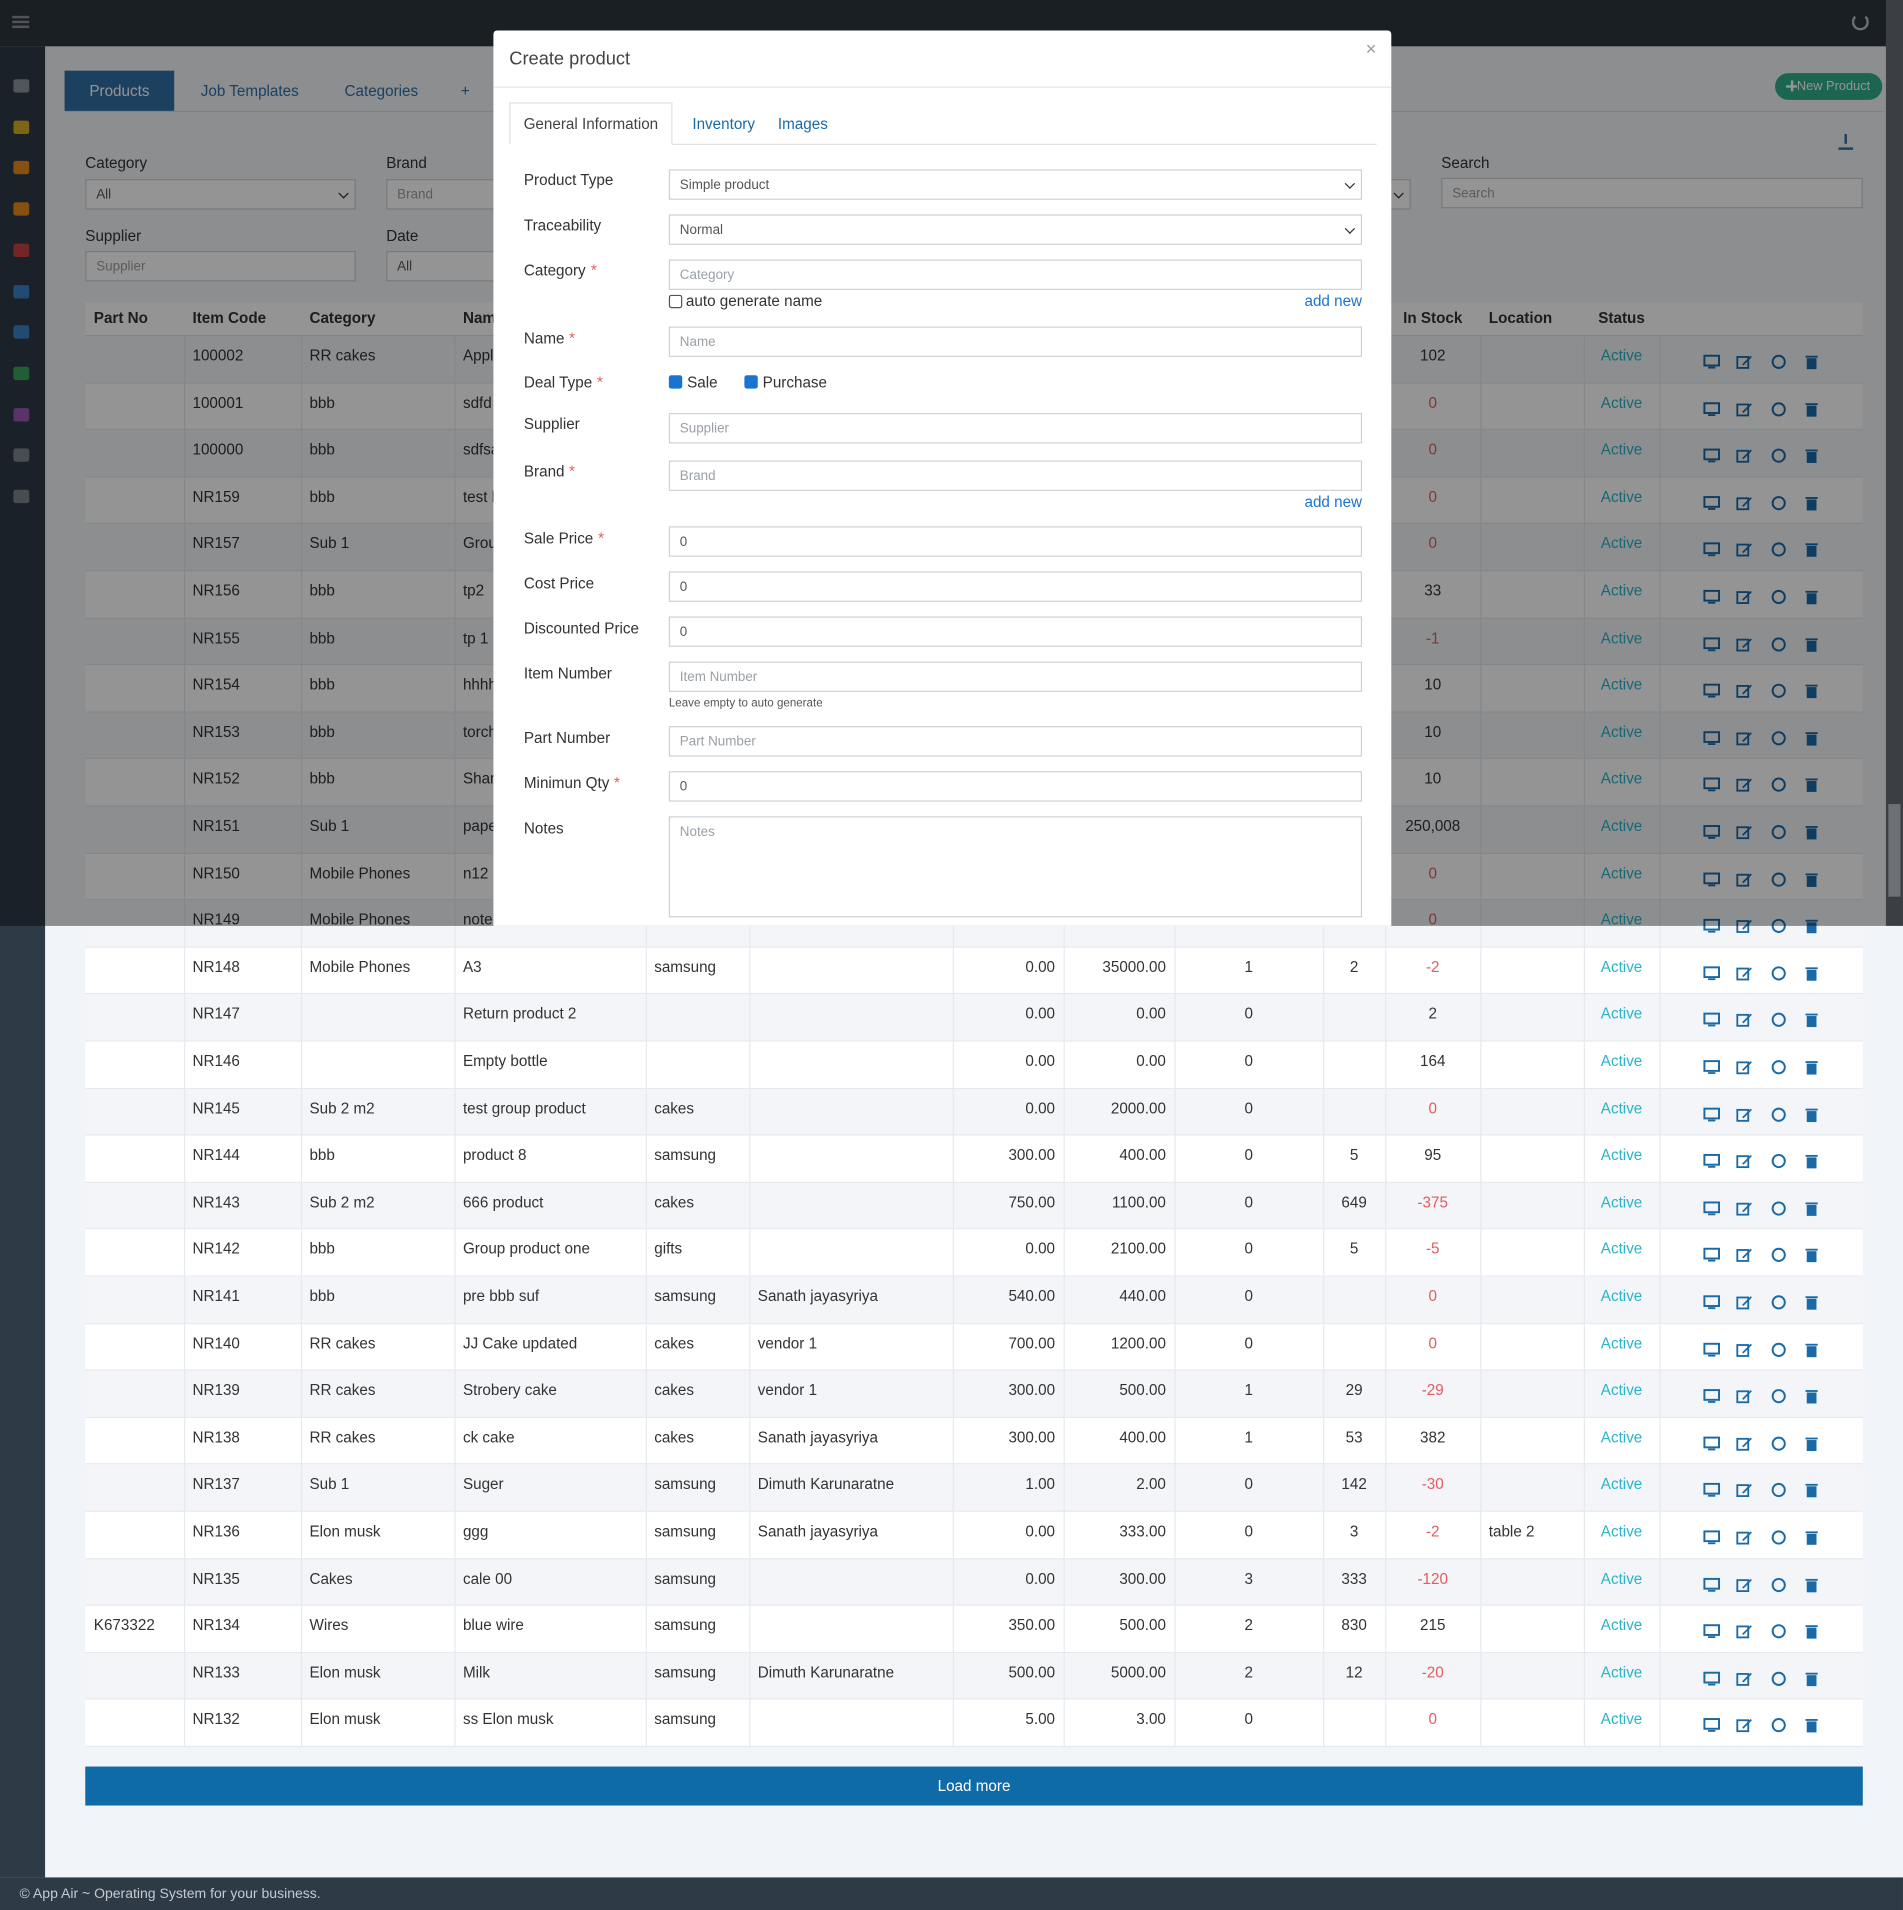  I want to click on column-header: Status, so click(1621, 318).